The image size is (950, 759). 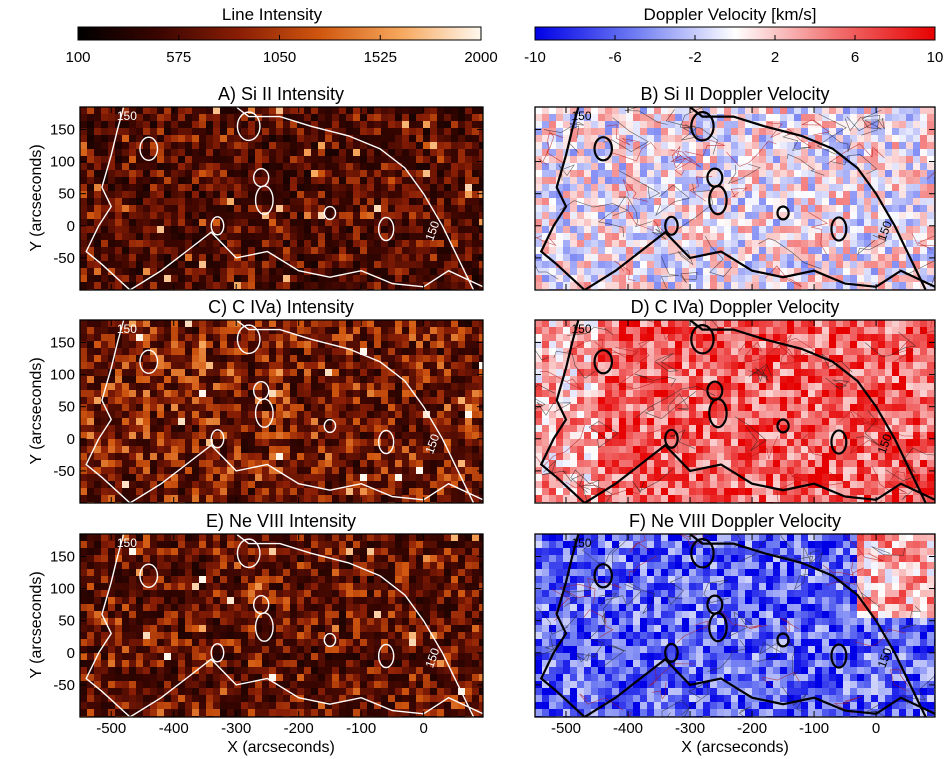 What do you see at coordinates (178, 57) in the screenshot?
I see `colorbar-tick-label: 575` at bounding box center [178, 57].